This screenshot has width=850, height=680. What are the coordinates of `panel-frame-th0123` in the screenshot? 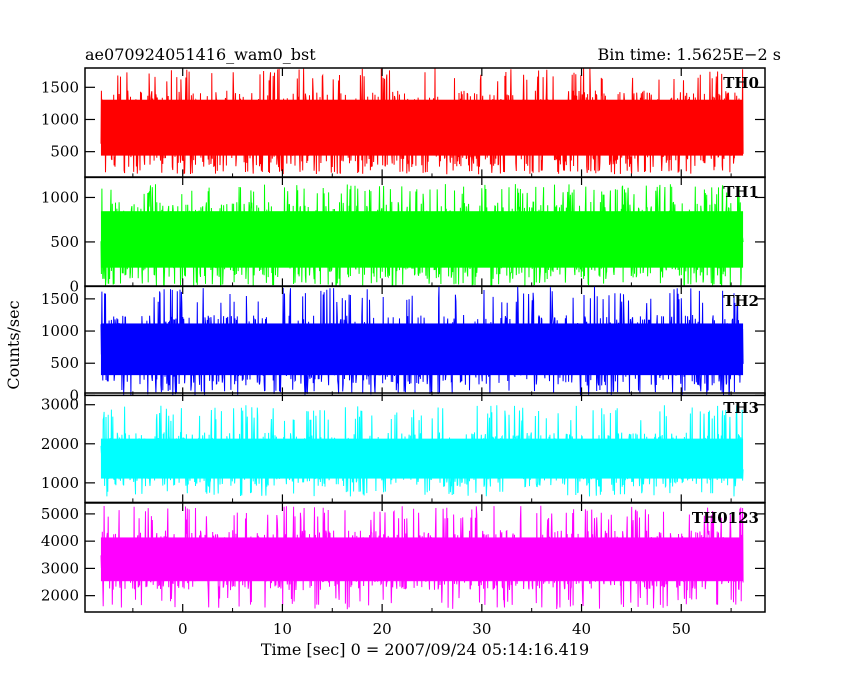 It's located at (425, 557).